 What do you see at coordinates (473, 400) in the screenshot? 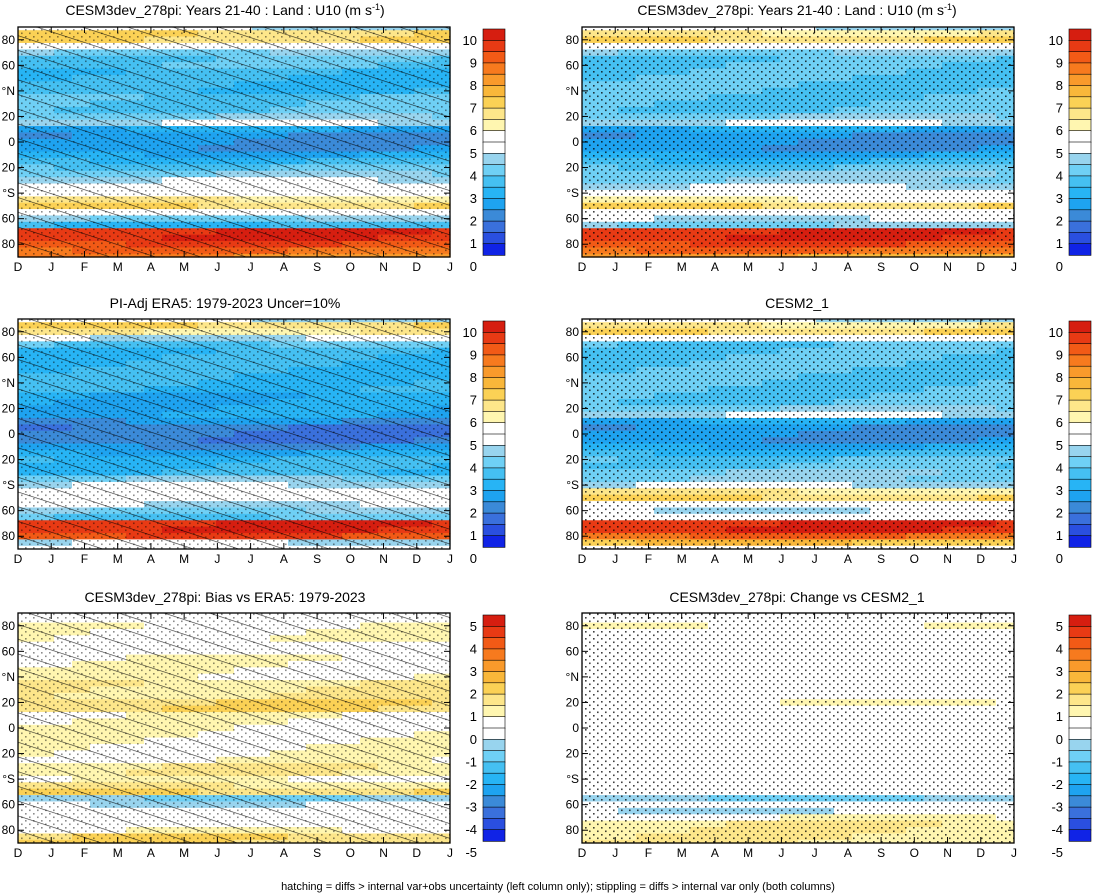
I see `colorbar-tick-label: 7` at bounding box center [473, 400].